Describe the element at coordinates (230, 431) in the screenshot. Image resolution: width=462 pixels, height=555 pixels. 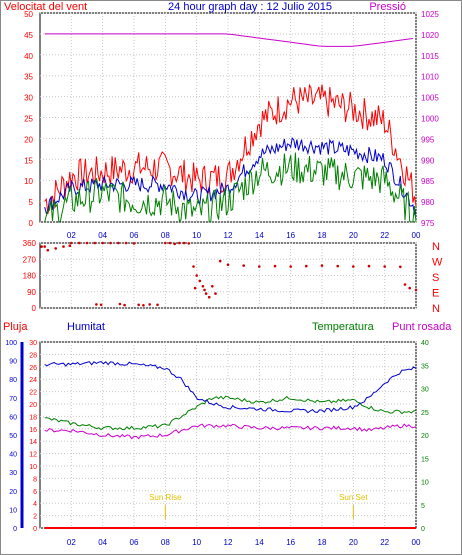
I see `series-dewpoint-line` at that location.